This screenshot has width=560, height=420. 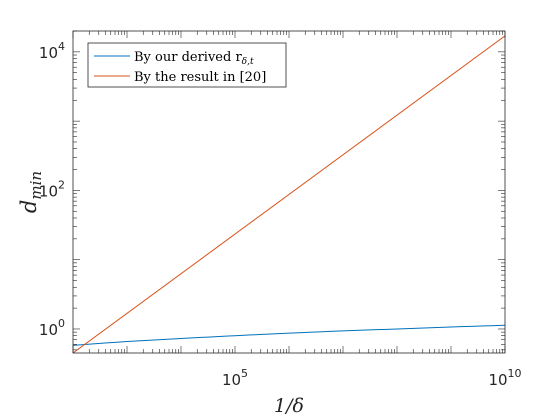 I want to click on y-tick-label: 10², so click(x=52, y=189).